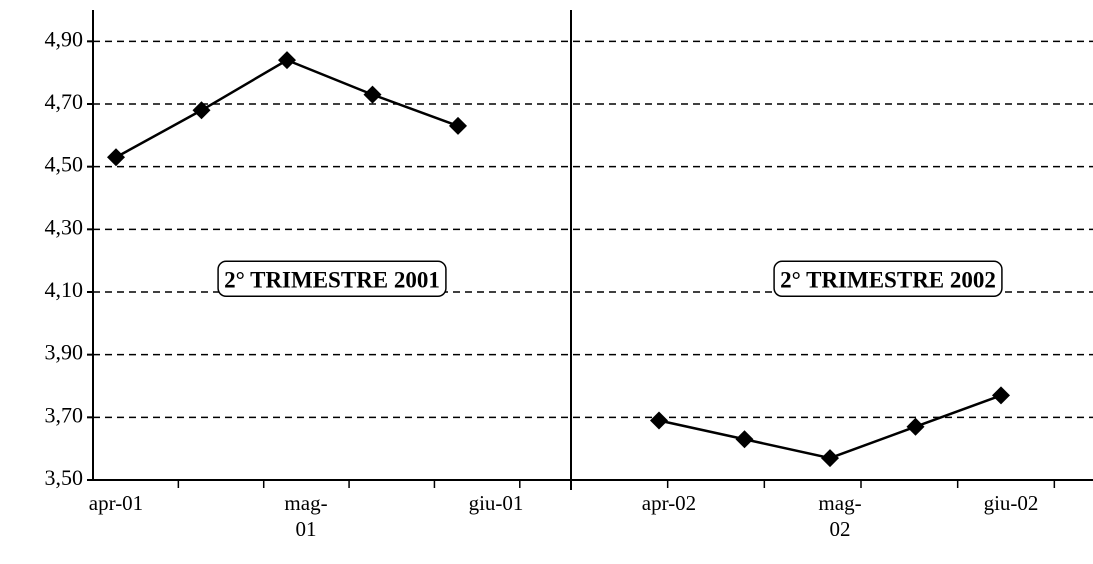 Image resolution: width=1093 pixels, height=564 pixels. Describe the element at coordinates (669, 503) in the screenshot. I see `x-tick-label: apr-02` at that location.